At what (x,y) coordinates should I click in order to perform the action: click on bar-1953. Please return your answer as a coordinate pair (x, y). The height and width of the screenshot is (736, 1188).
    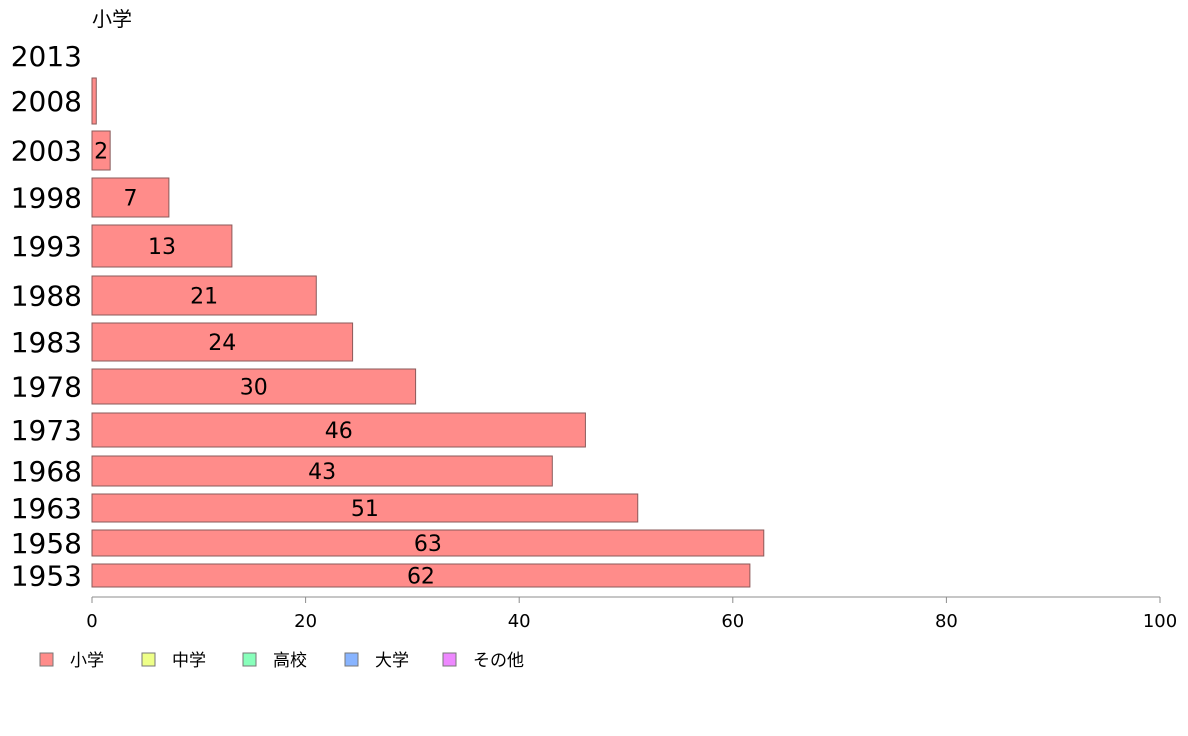
    Looking at the image, I should click on (421, 575).